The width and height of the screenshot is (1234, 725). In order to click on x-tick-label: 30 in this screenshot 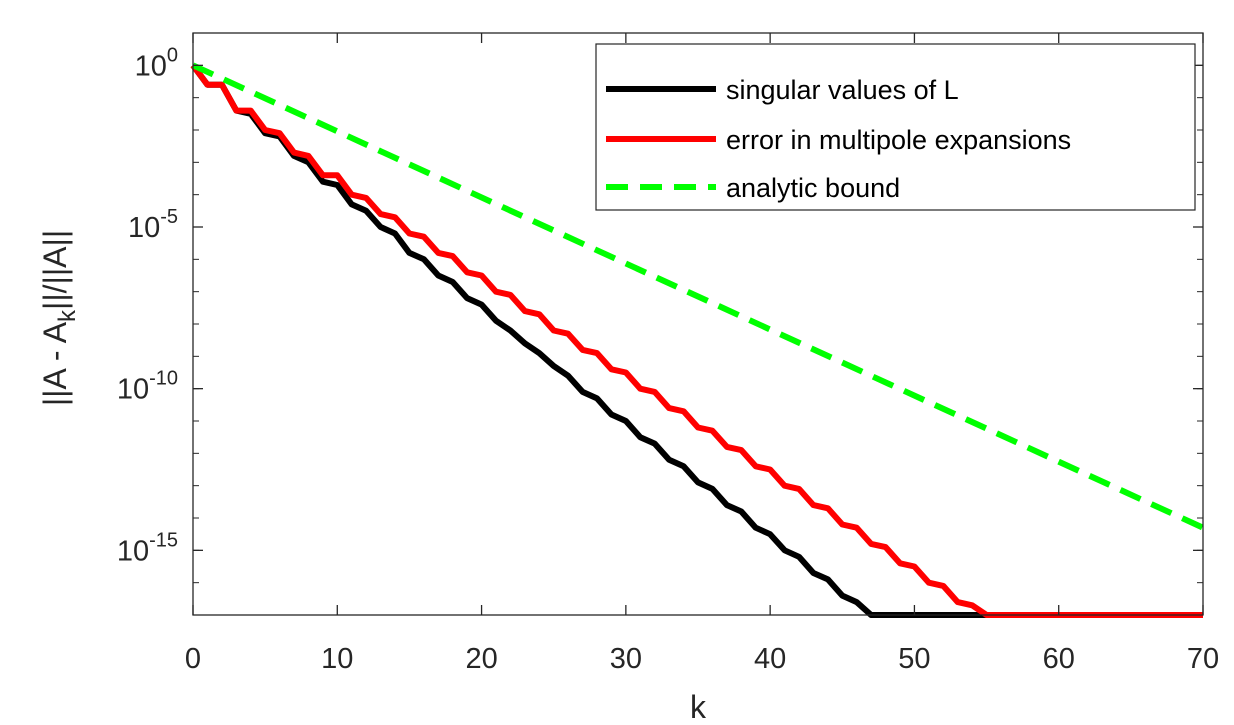, I will do `click(626, 659)`.